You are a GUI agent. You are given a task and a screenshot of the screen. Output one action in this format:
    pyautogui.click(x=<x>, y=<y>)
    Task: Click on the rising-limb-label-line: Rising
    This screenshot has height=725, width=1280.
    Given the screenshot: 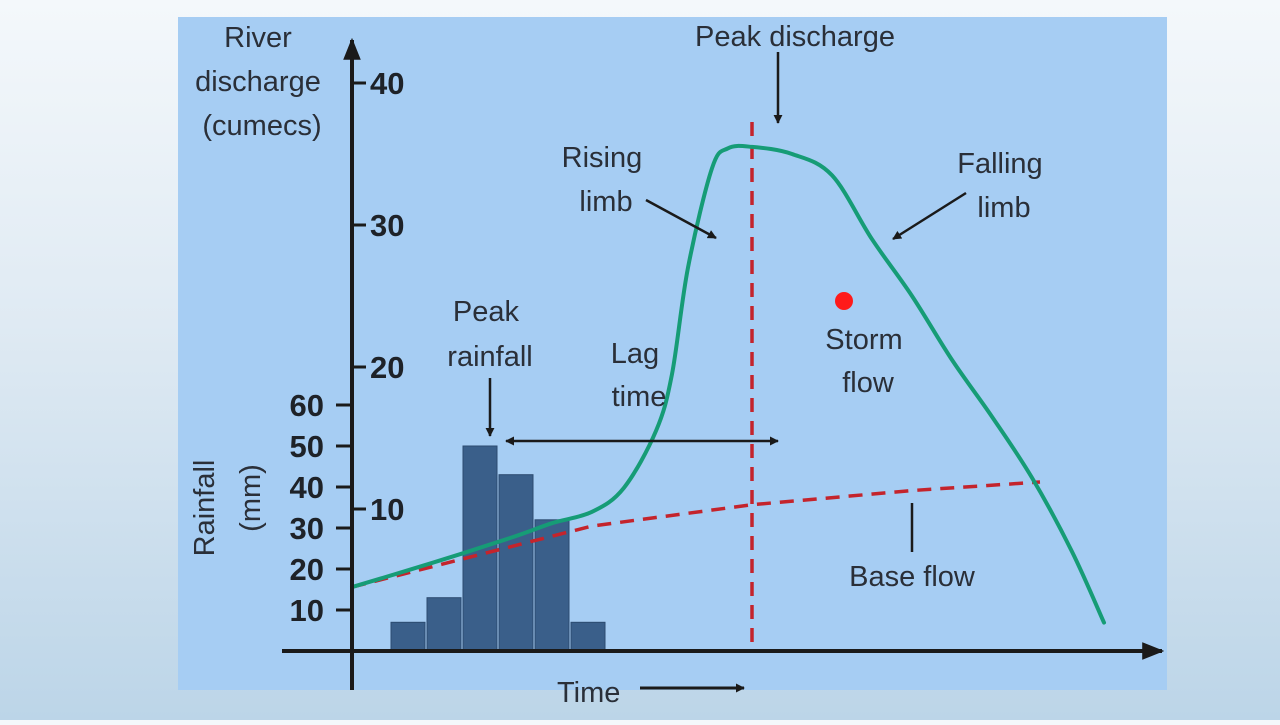 What is the action you would take?
    pyautogui.click(x=602, y=158)
    